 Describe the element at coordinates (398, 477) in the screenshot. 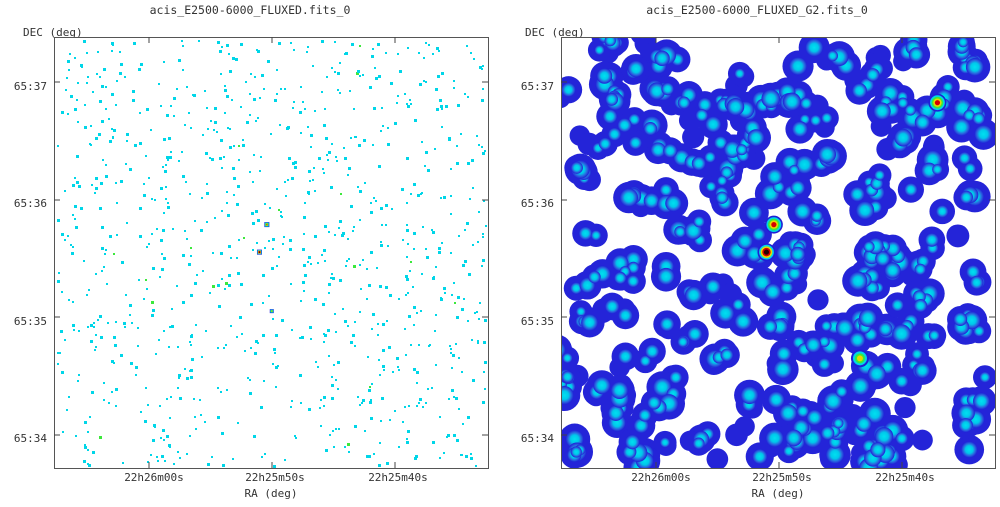

I see `x-tick-label: 22h25m40s` at that location.